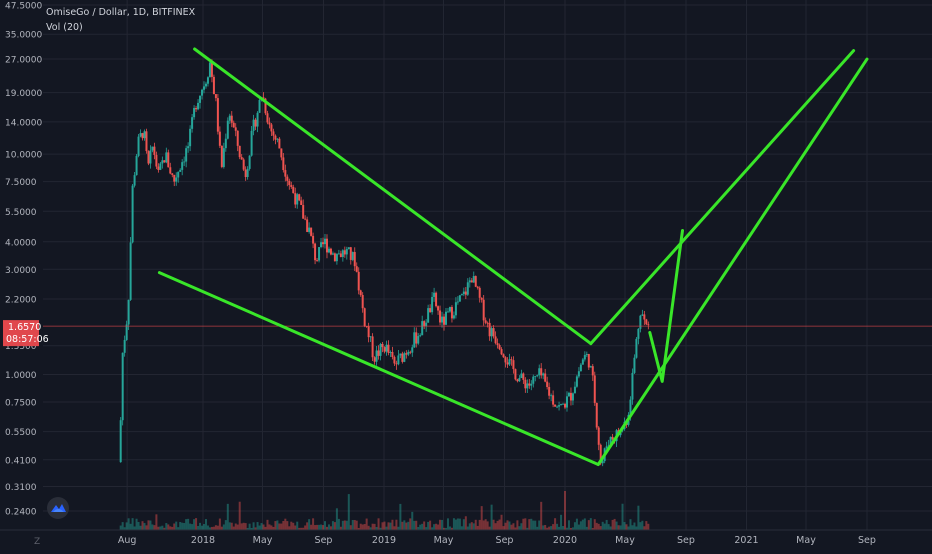  What do you see at coordinates (58, 508) in the screenshot?
I see `tradingview-cloud-icon` at bounding box center [58, 508].